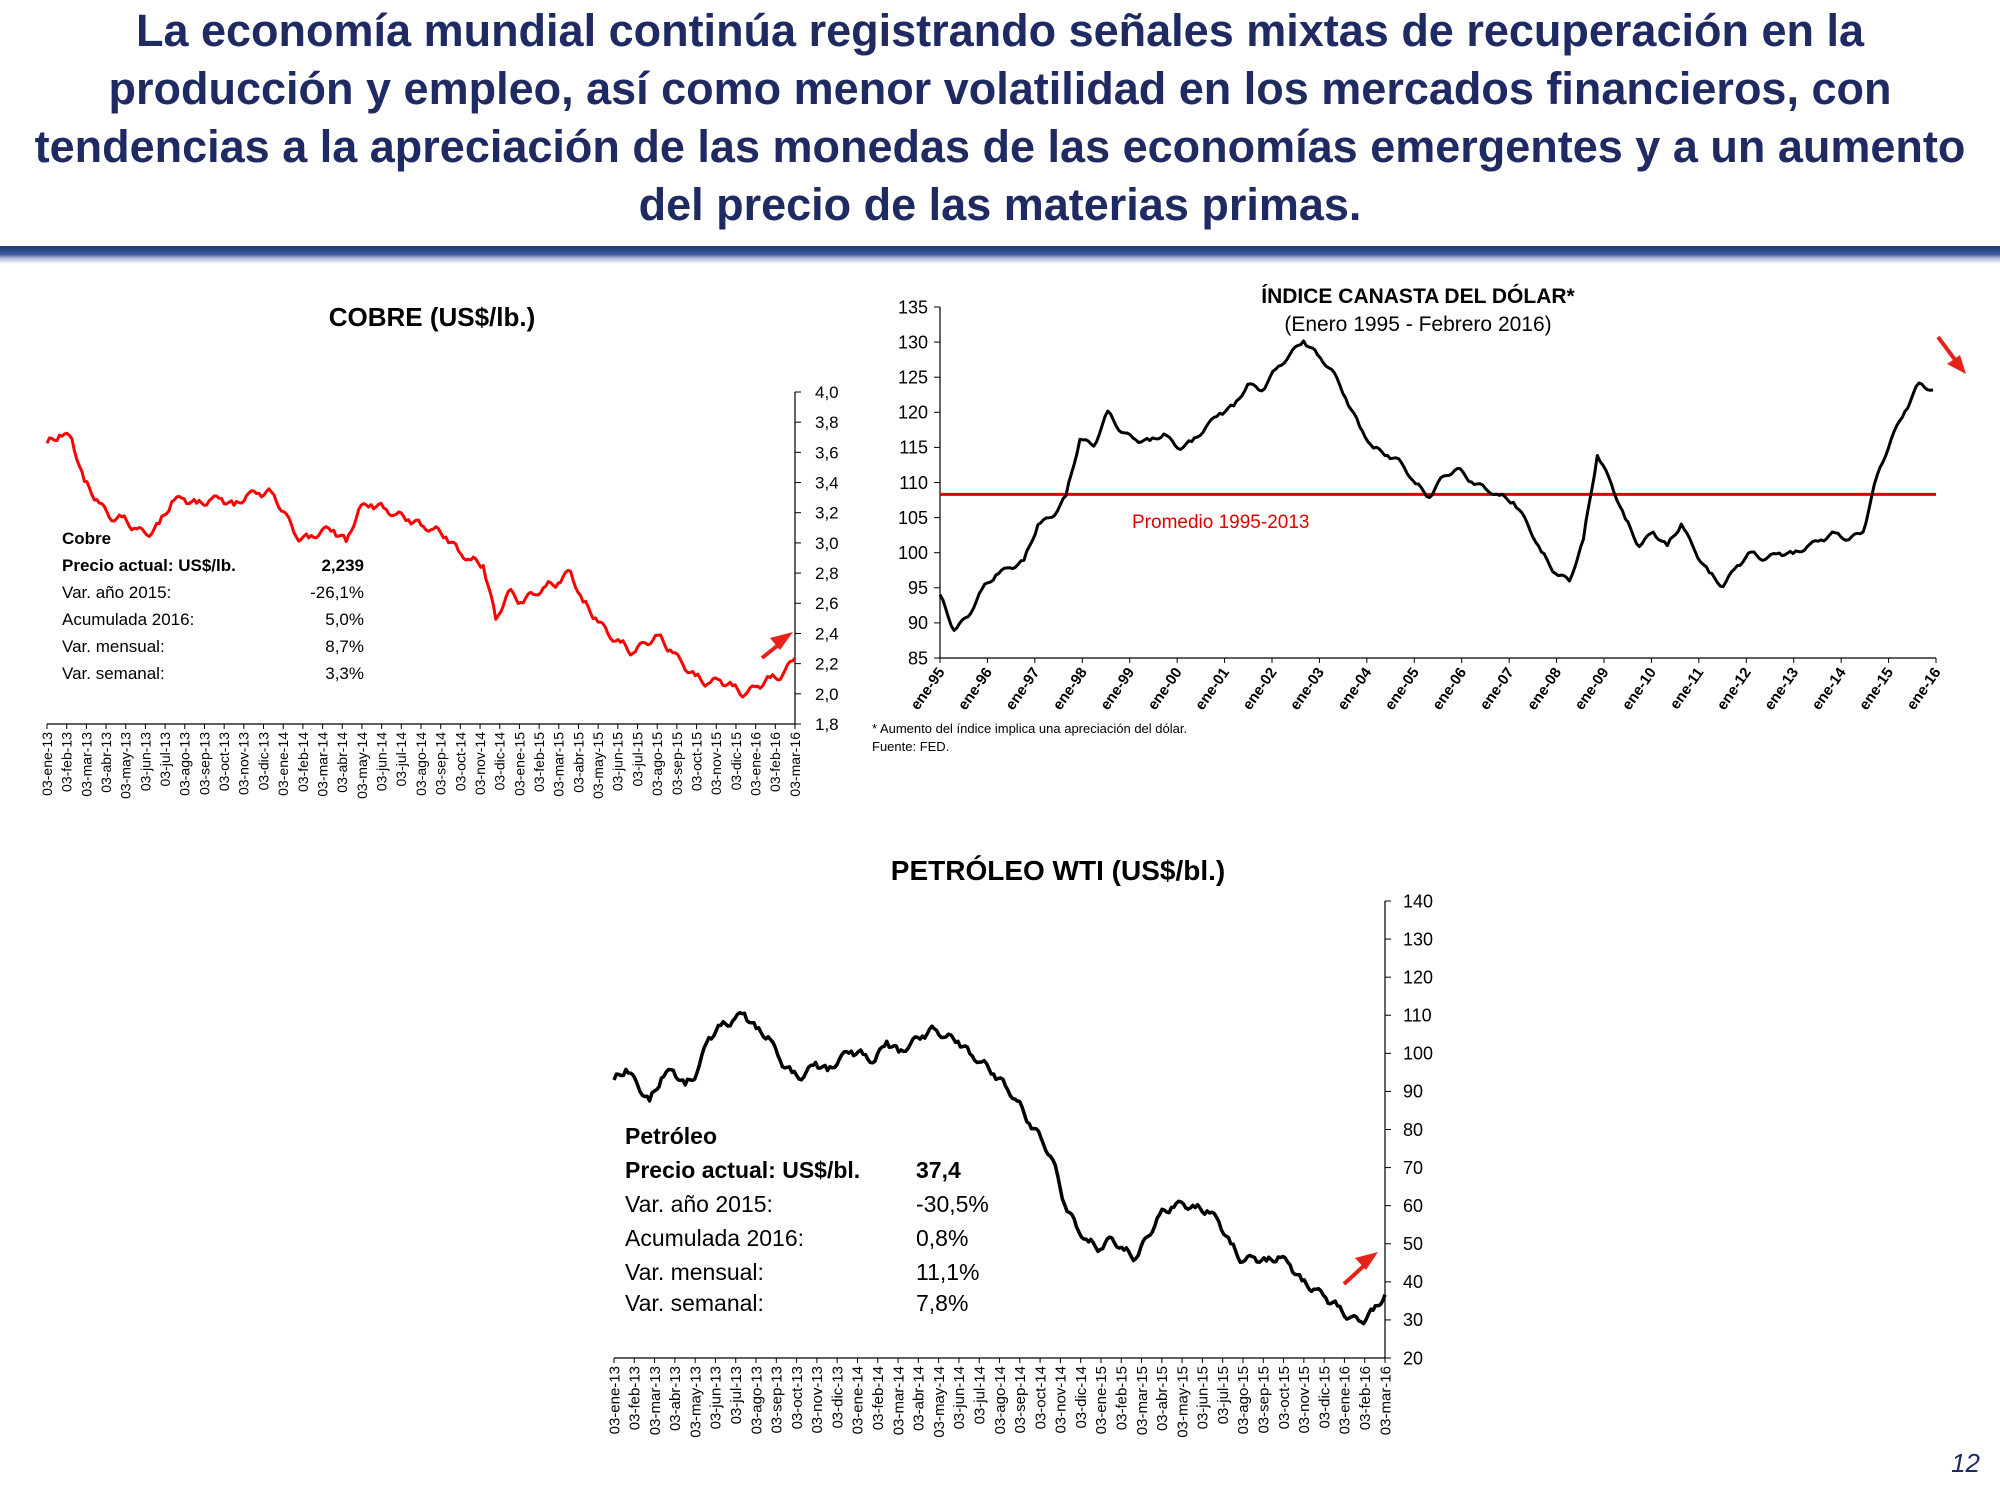  I want to click on copper-x-tick-label: 03-mar-16, so click(795, 764).